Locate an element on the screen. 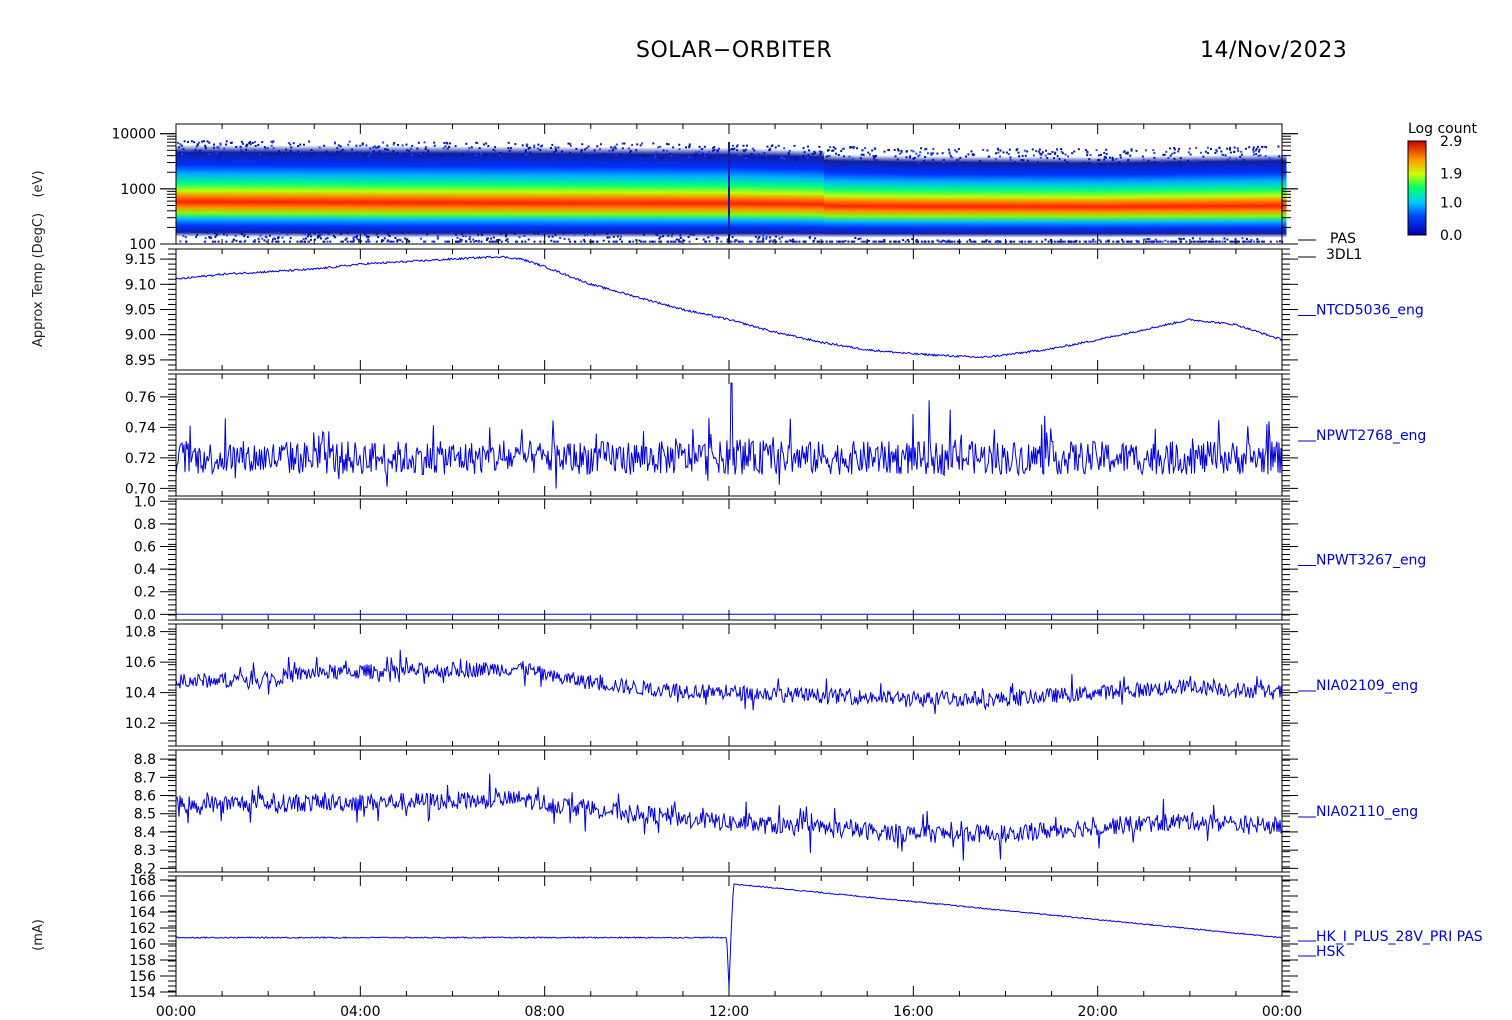 The height and width of the screenshot is (1020, 1512). trace-nia02109-eng is located at coordinates (729, 681).